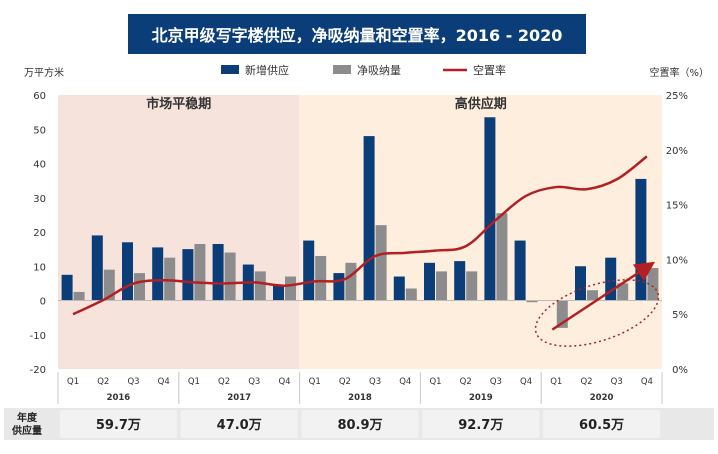  I want to click on phase-label-stable: 市场平稳期, so click(178, 104).